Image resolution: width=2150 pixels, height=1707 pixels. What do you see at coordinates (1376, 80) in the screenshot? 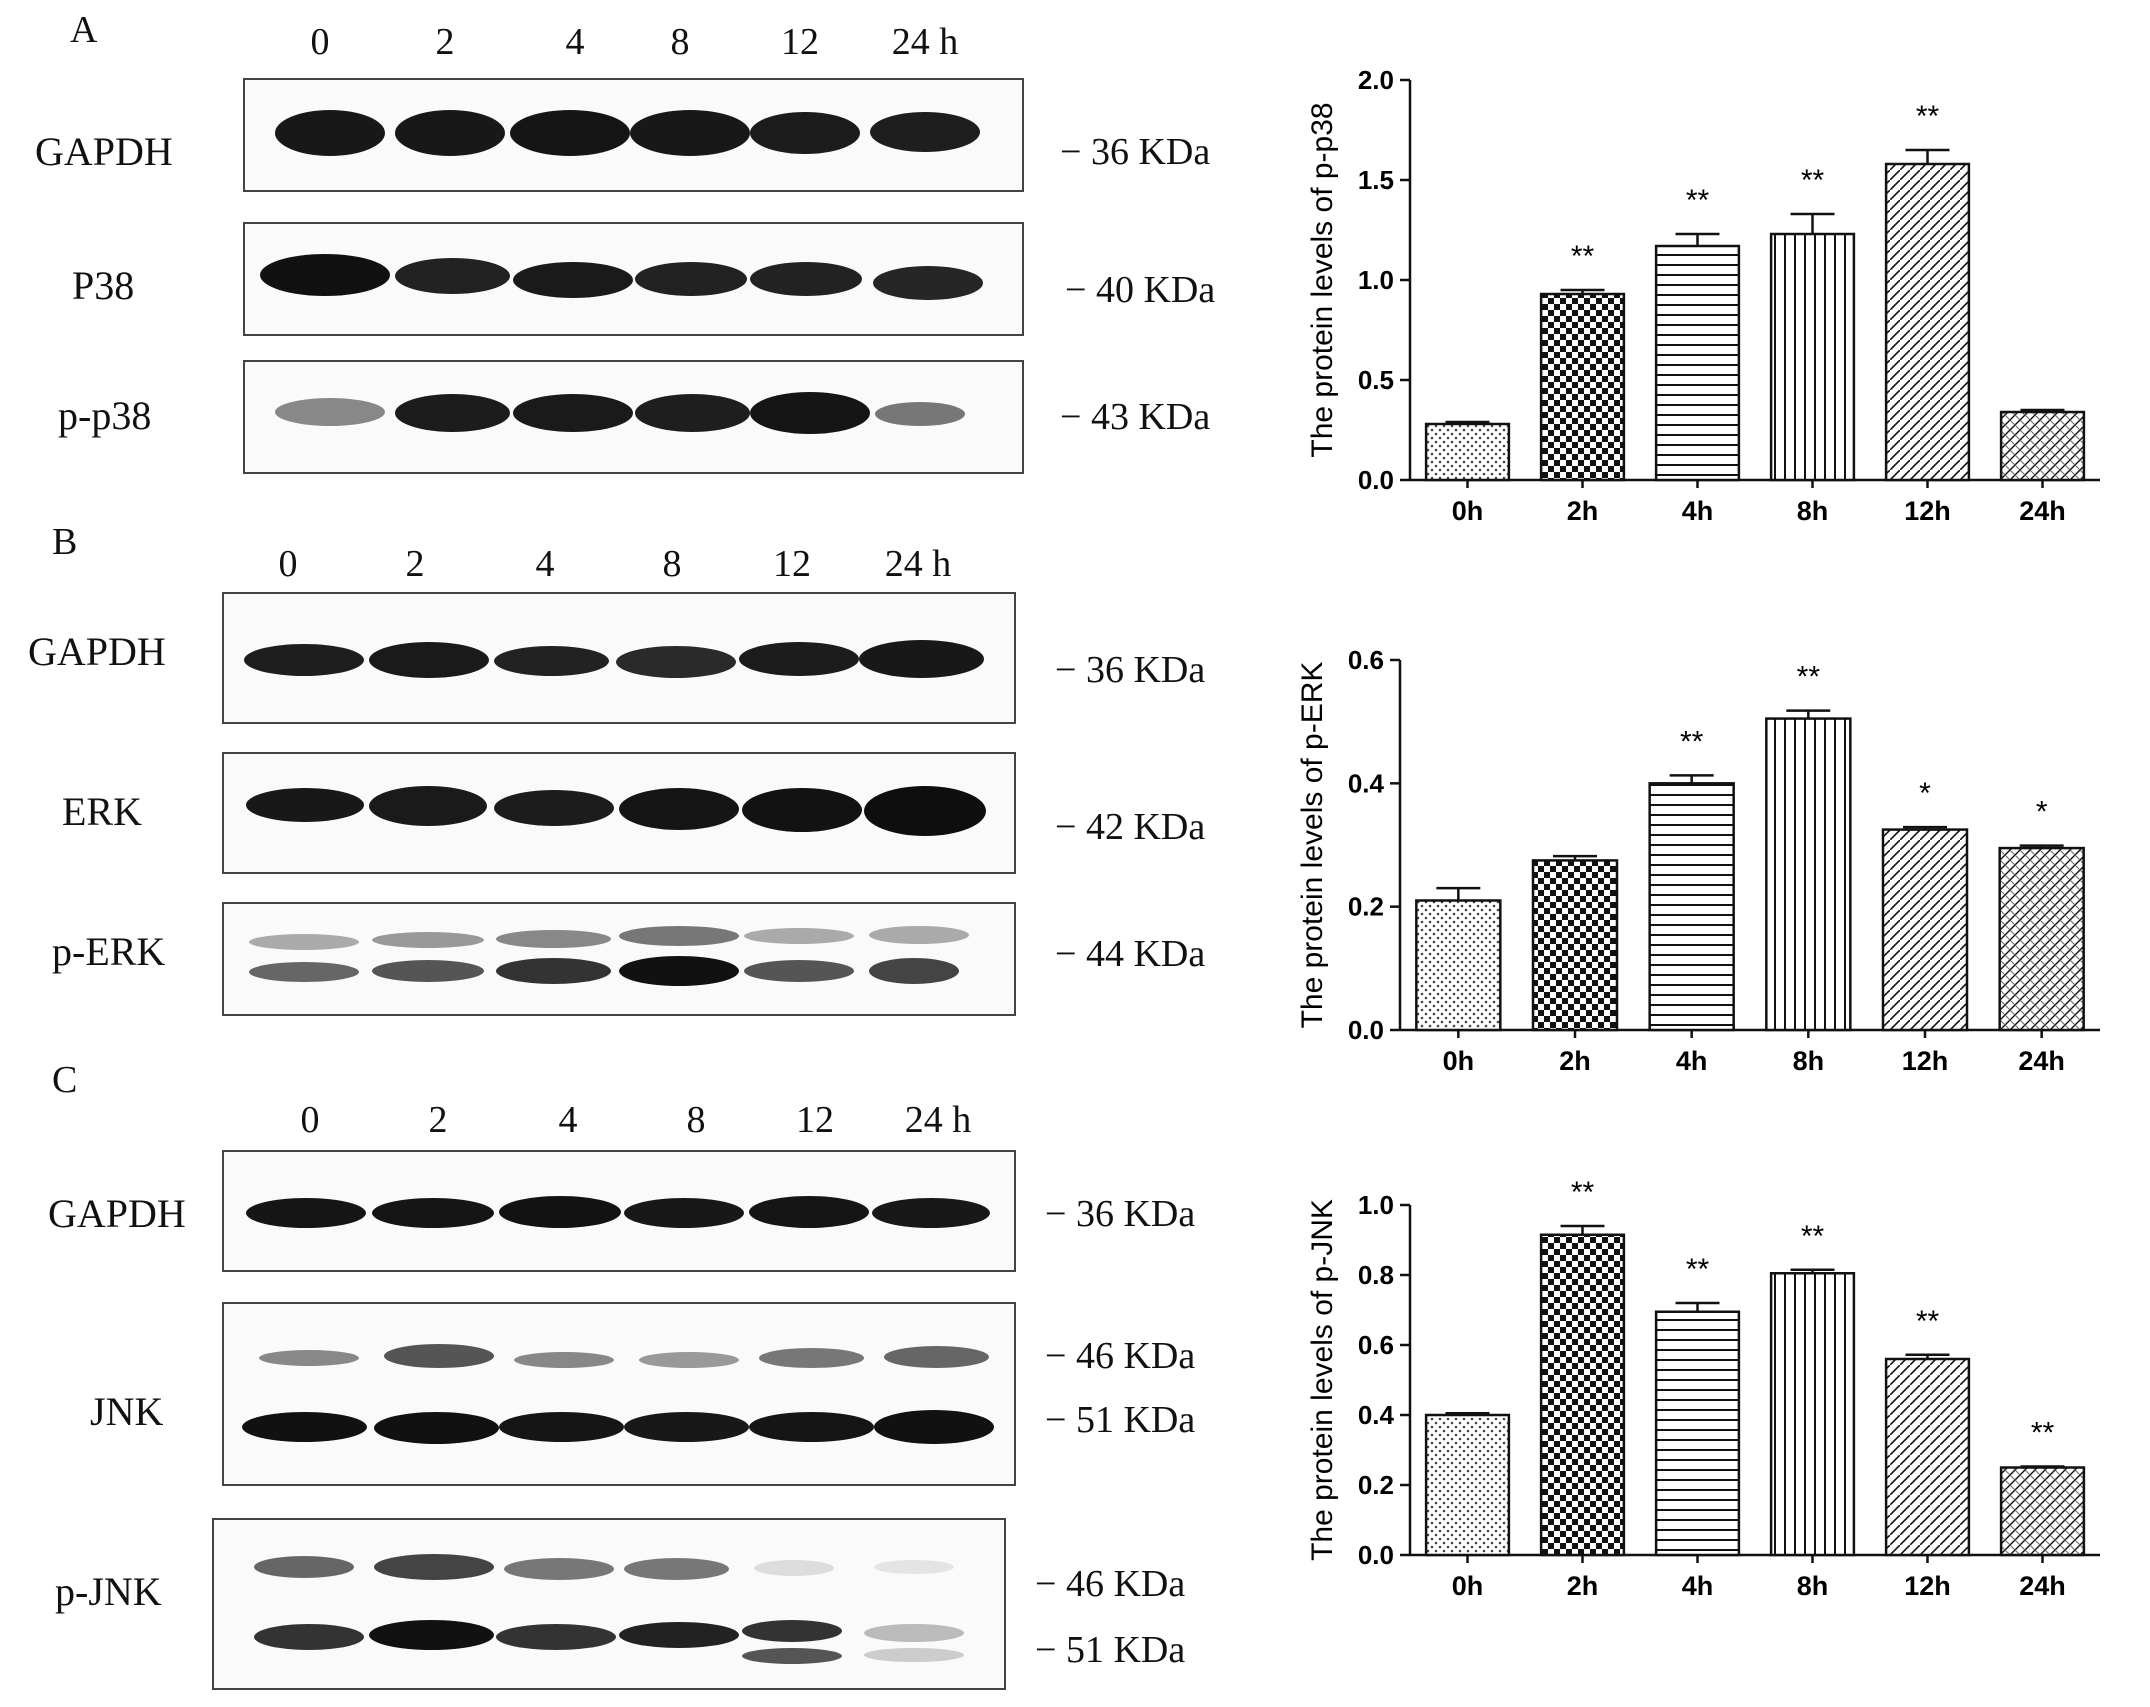
I see `y-tick-label: 2.0` at bounding box center [1376, 80].